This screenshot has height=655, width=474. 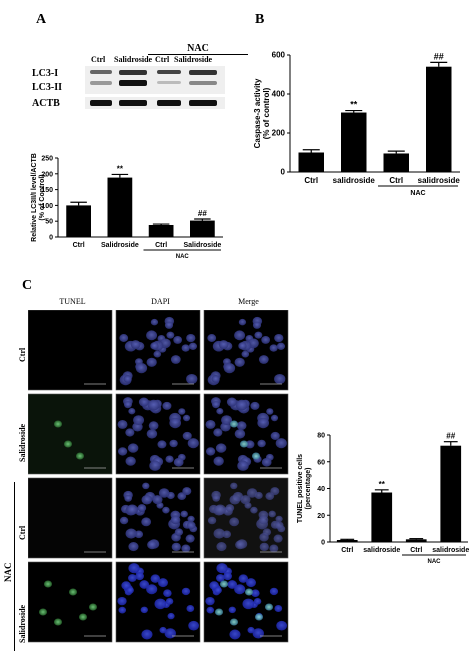 What do you see at coordinates (49, 222) in the screenshot?
I see `y-tick-label-1: 50` at bounding box center [49, 222].